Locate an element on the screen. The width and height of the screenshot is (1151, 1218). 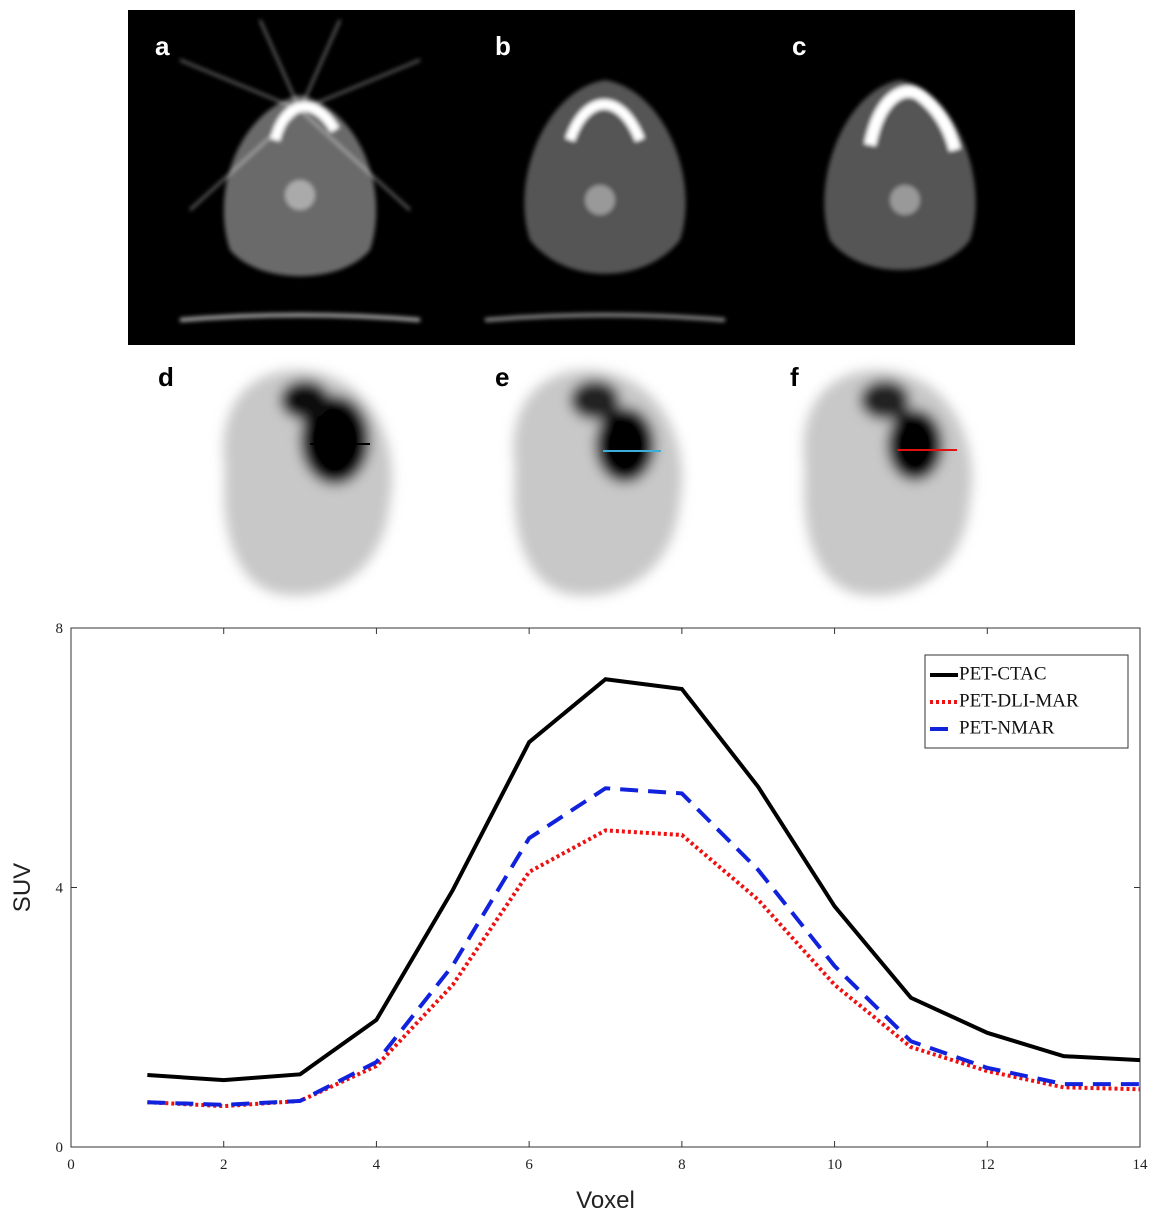
x-tick-label: 8 is located at coordinates (682, 1165).